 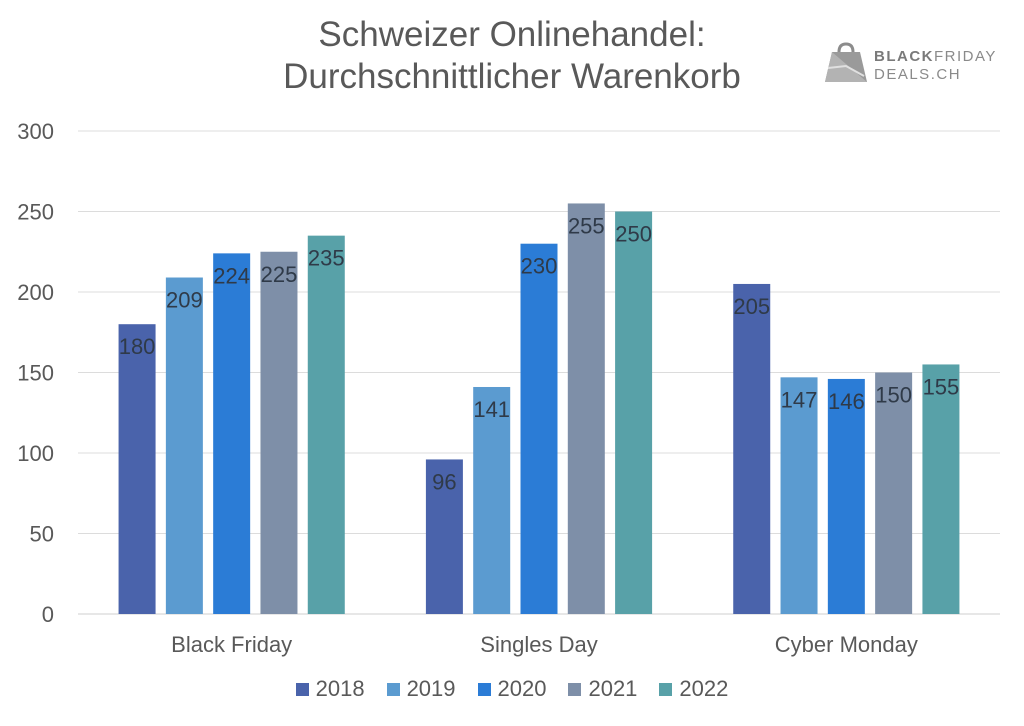 What do you see at coordinates (752, 448) in the screenshot?
I see `bar-2018-cyber-monday` at bounding box center [752, 448].